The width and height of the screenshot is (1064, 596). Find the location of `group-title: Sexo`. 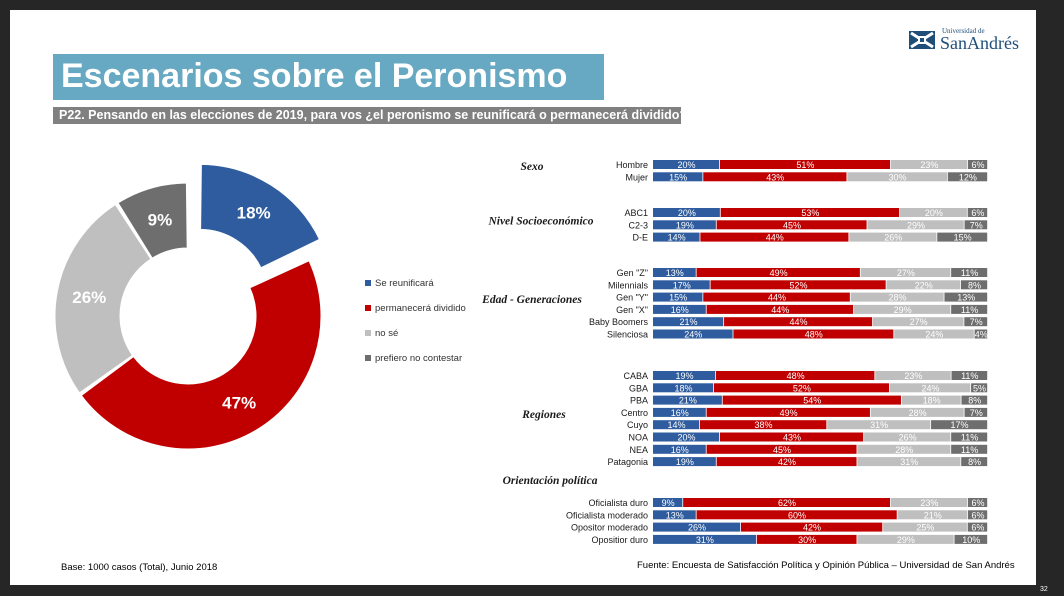

group-title: Sexo is located at coordinates (532, 167).